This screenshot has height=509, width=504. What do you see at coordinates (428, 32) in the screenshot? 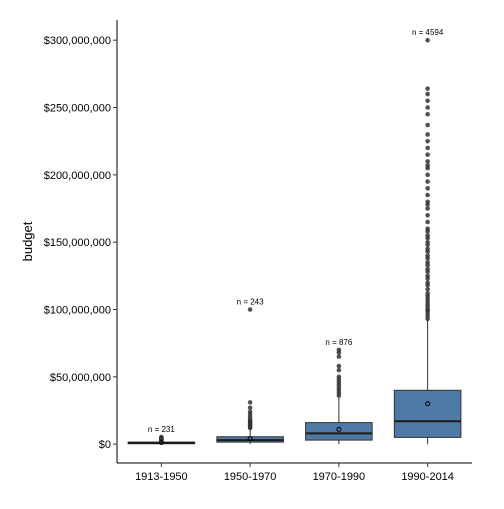
I see `count-label: n = 4594` at bounding box center [428, 32].